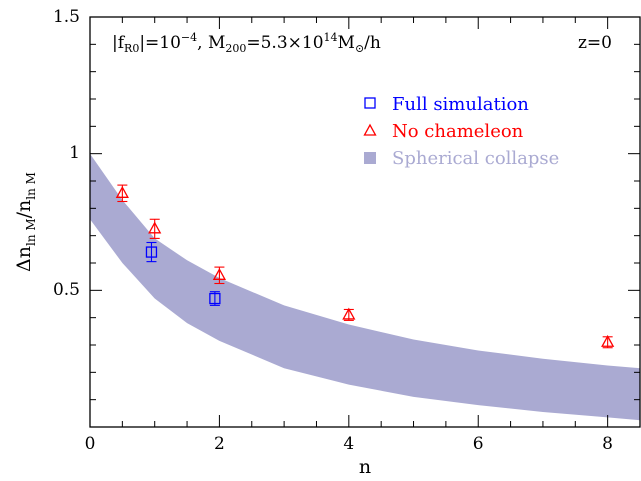  I want to click on legend-label-spherical-collapse: Spherical collapse, so click(475, 158).